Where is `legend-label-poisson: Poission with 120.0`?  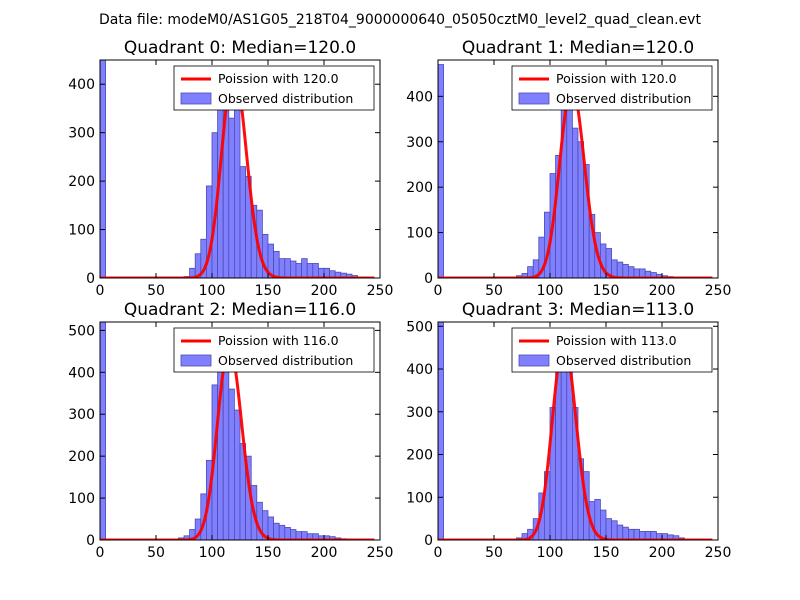
legend-label-poisson: Poission with 120.0 is located at coordinates (616, 78).